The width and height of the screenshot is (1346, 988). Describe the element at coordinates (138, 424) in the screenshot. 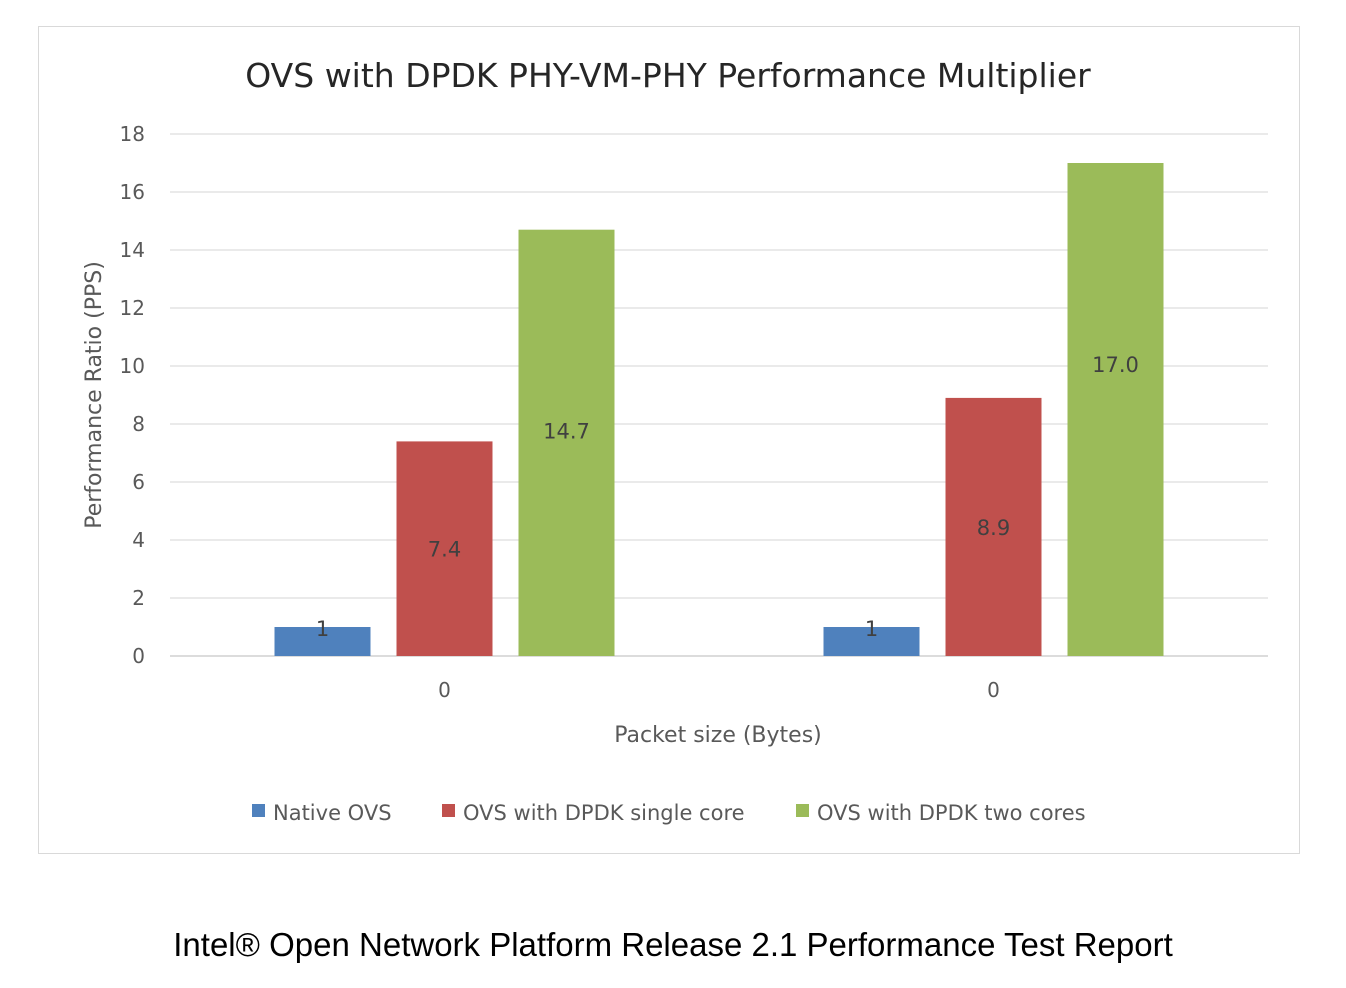

I see `y-tick-label: 8` at that location.